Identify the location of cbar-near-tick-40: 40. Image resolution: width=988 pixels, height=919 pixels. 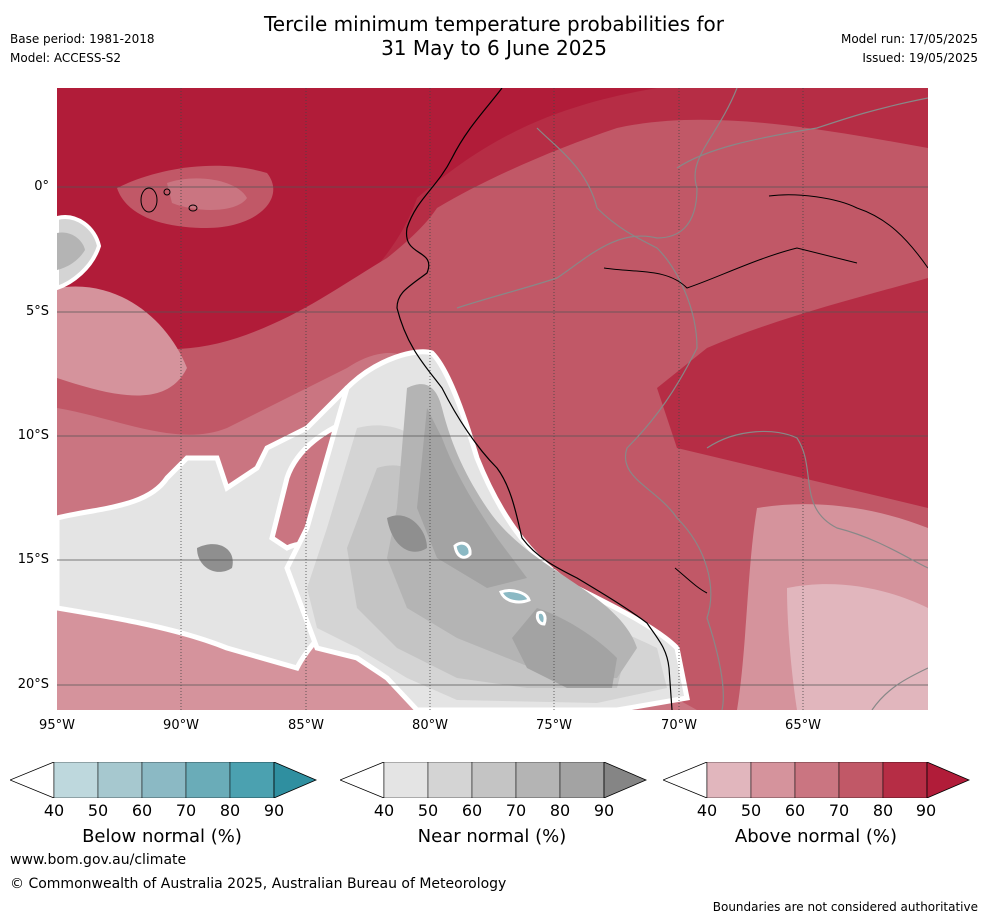
(384, 810).